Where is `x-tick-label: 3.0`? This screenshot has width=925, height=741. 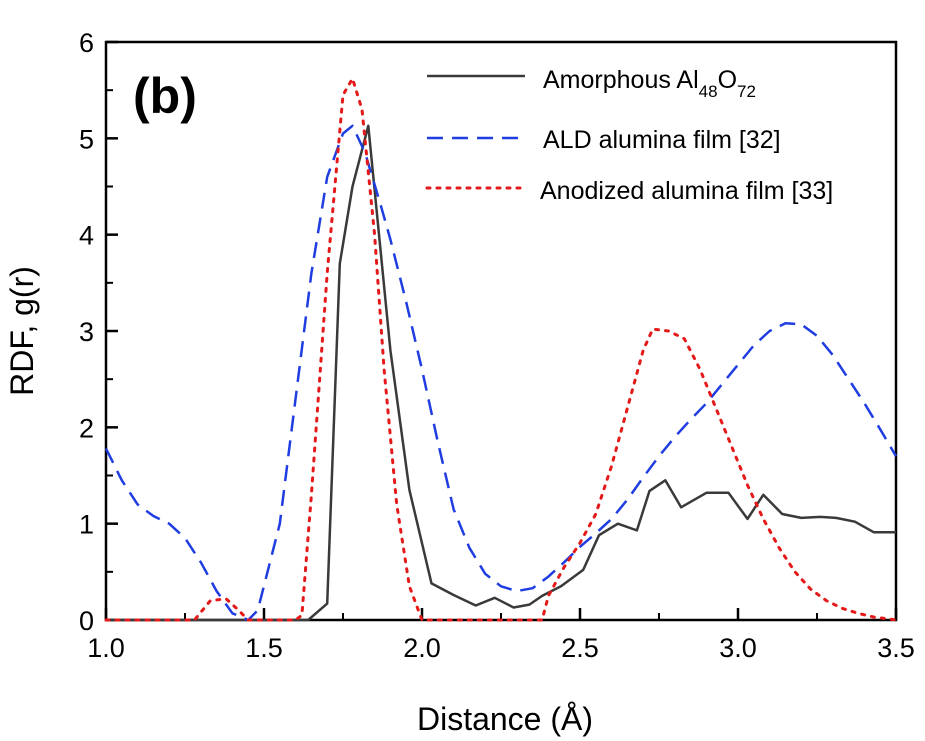
x-tick-label: 3.0 is located at coordinates (738, 648).